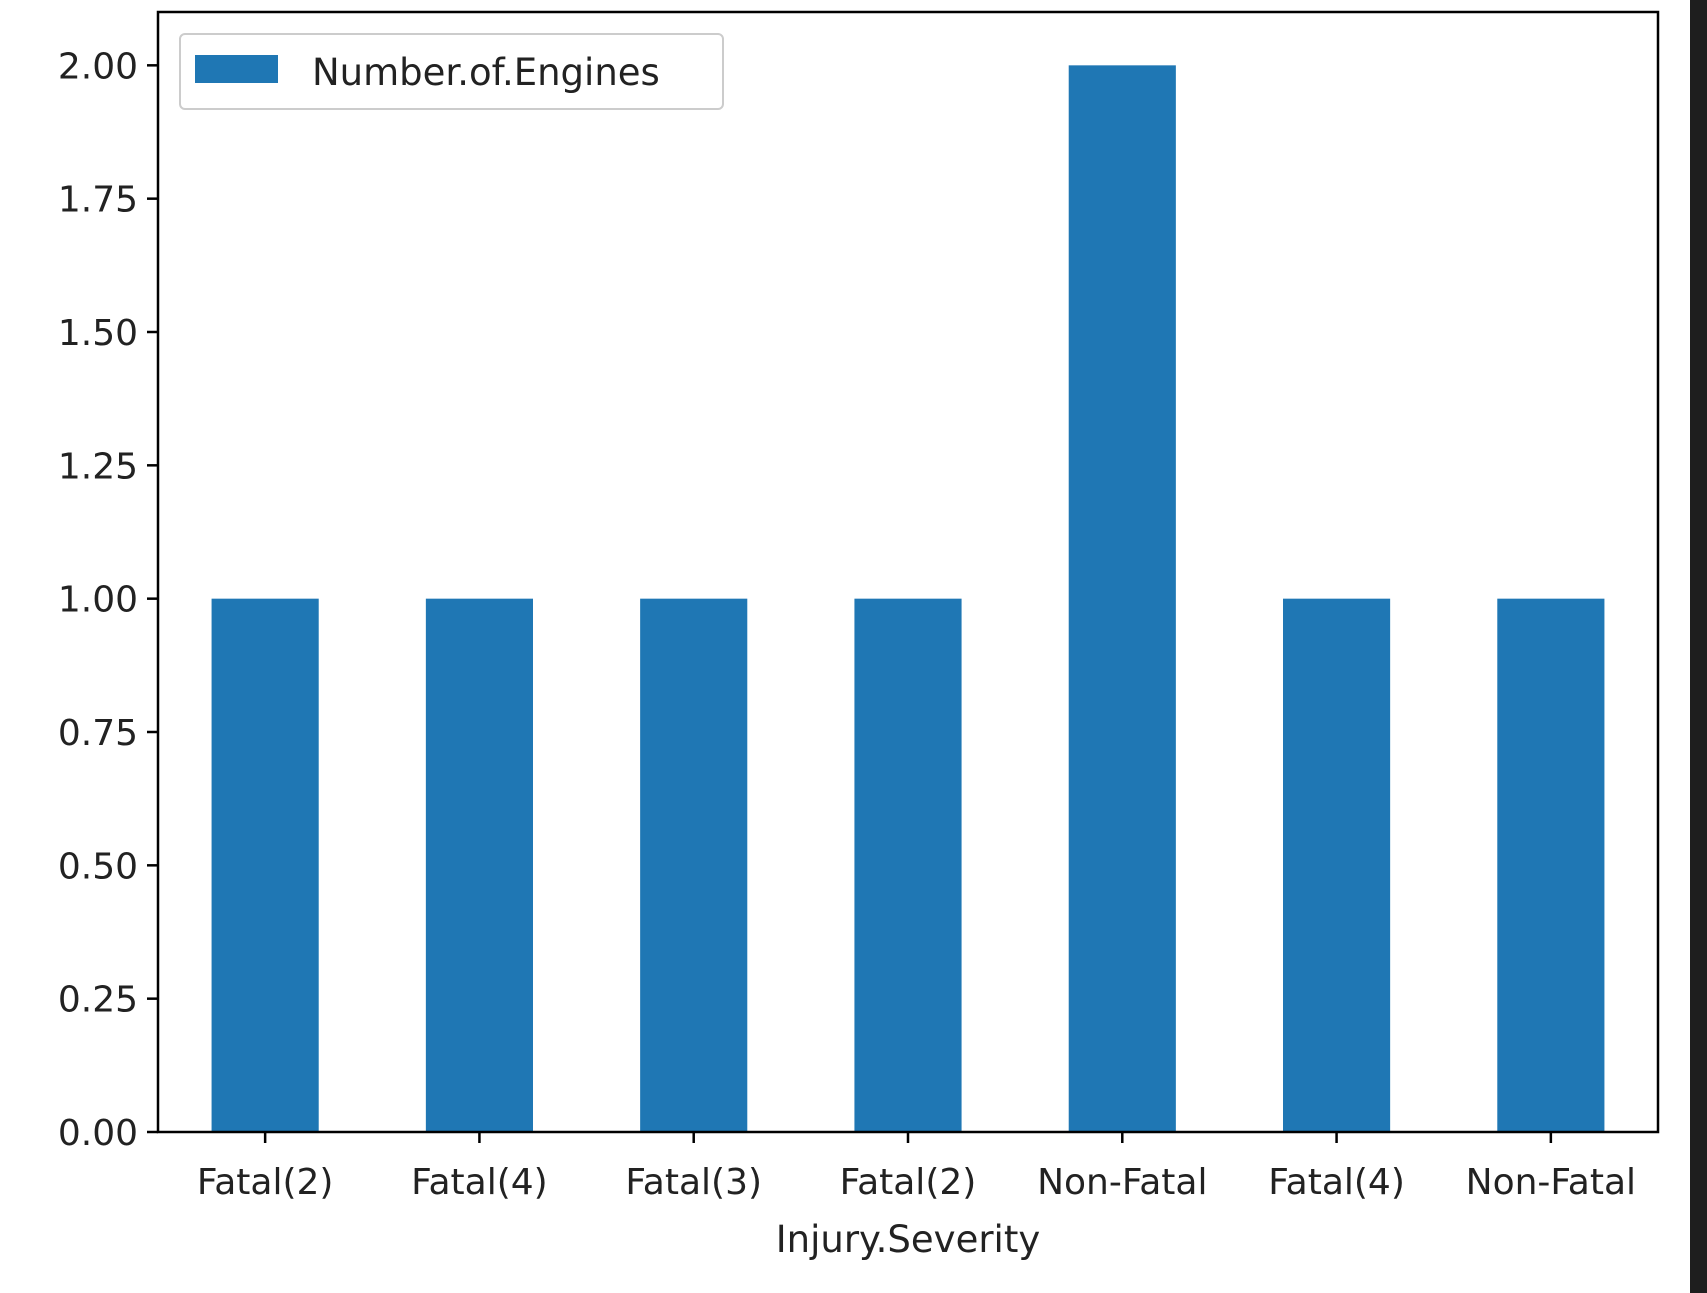 This screenshot has height=1293, width=1707. I want to click on legend: Number.of.Engines, so click(451, 71).